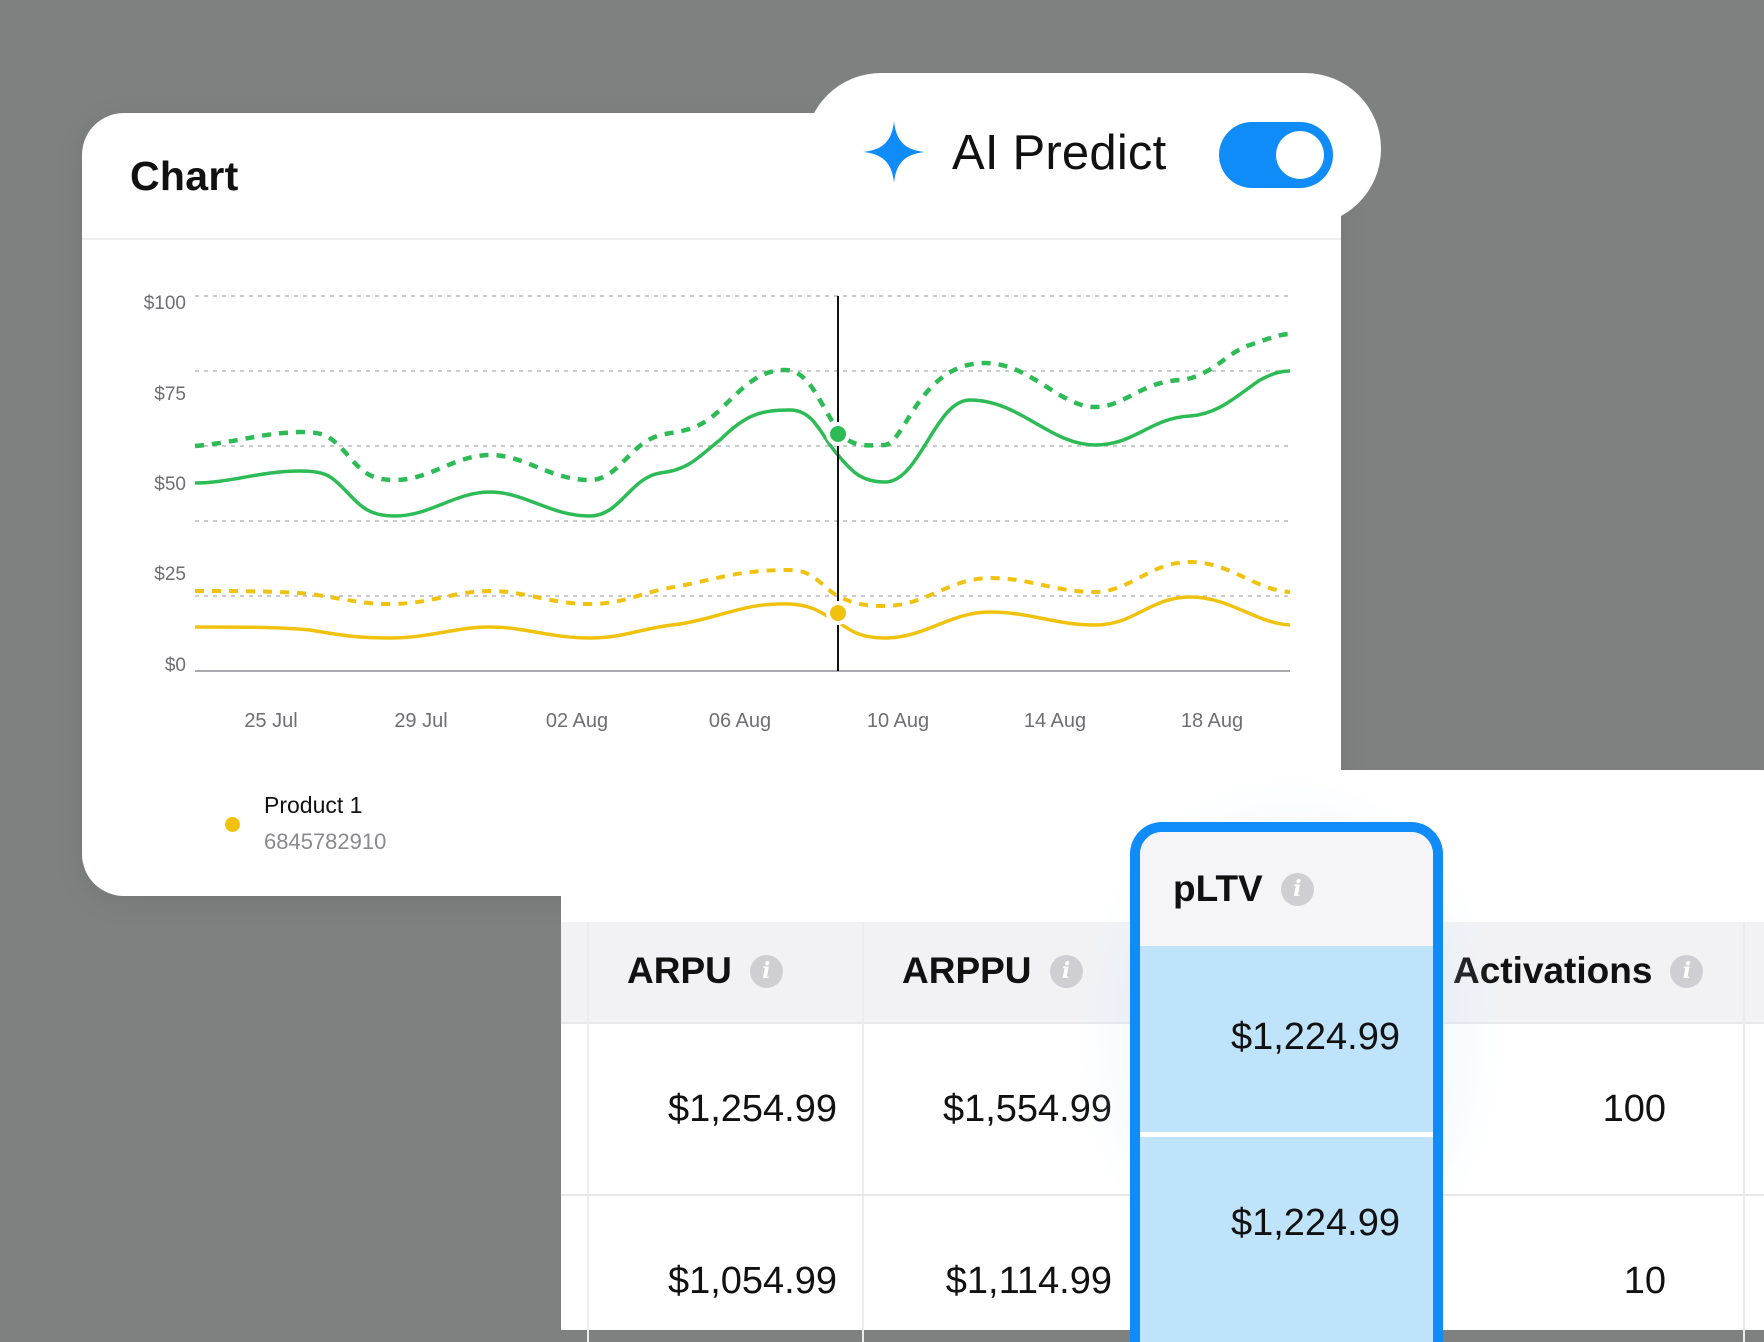  What do you see at coordinates (577, 721) in the screenshot?
I see `x-tick-label: 02 Aug` at bounding box center [577, 721].